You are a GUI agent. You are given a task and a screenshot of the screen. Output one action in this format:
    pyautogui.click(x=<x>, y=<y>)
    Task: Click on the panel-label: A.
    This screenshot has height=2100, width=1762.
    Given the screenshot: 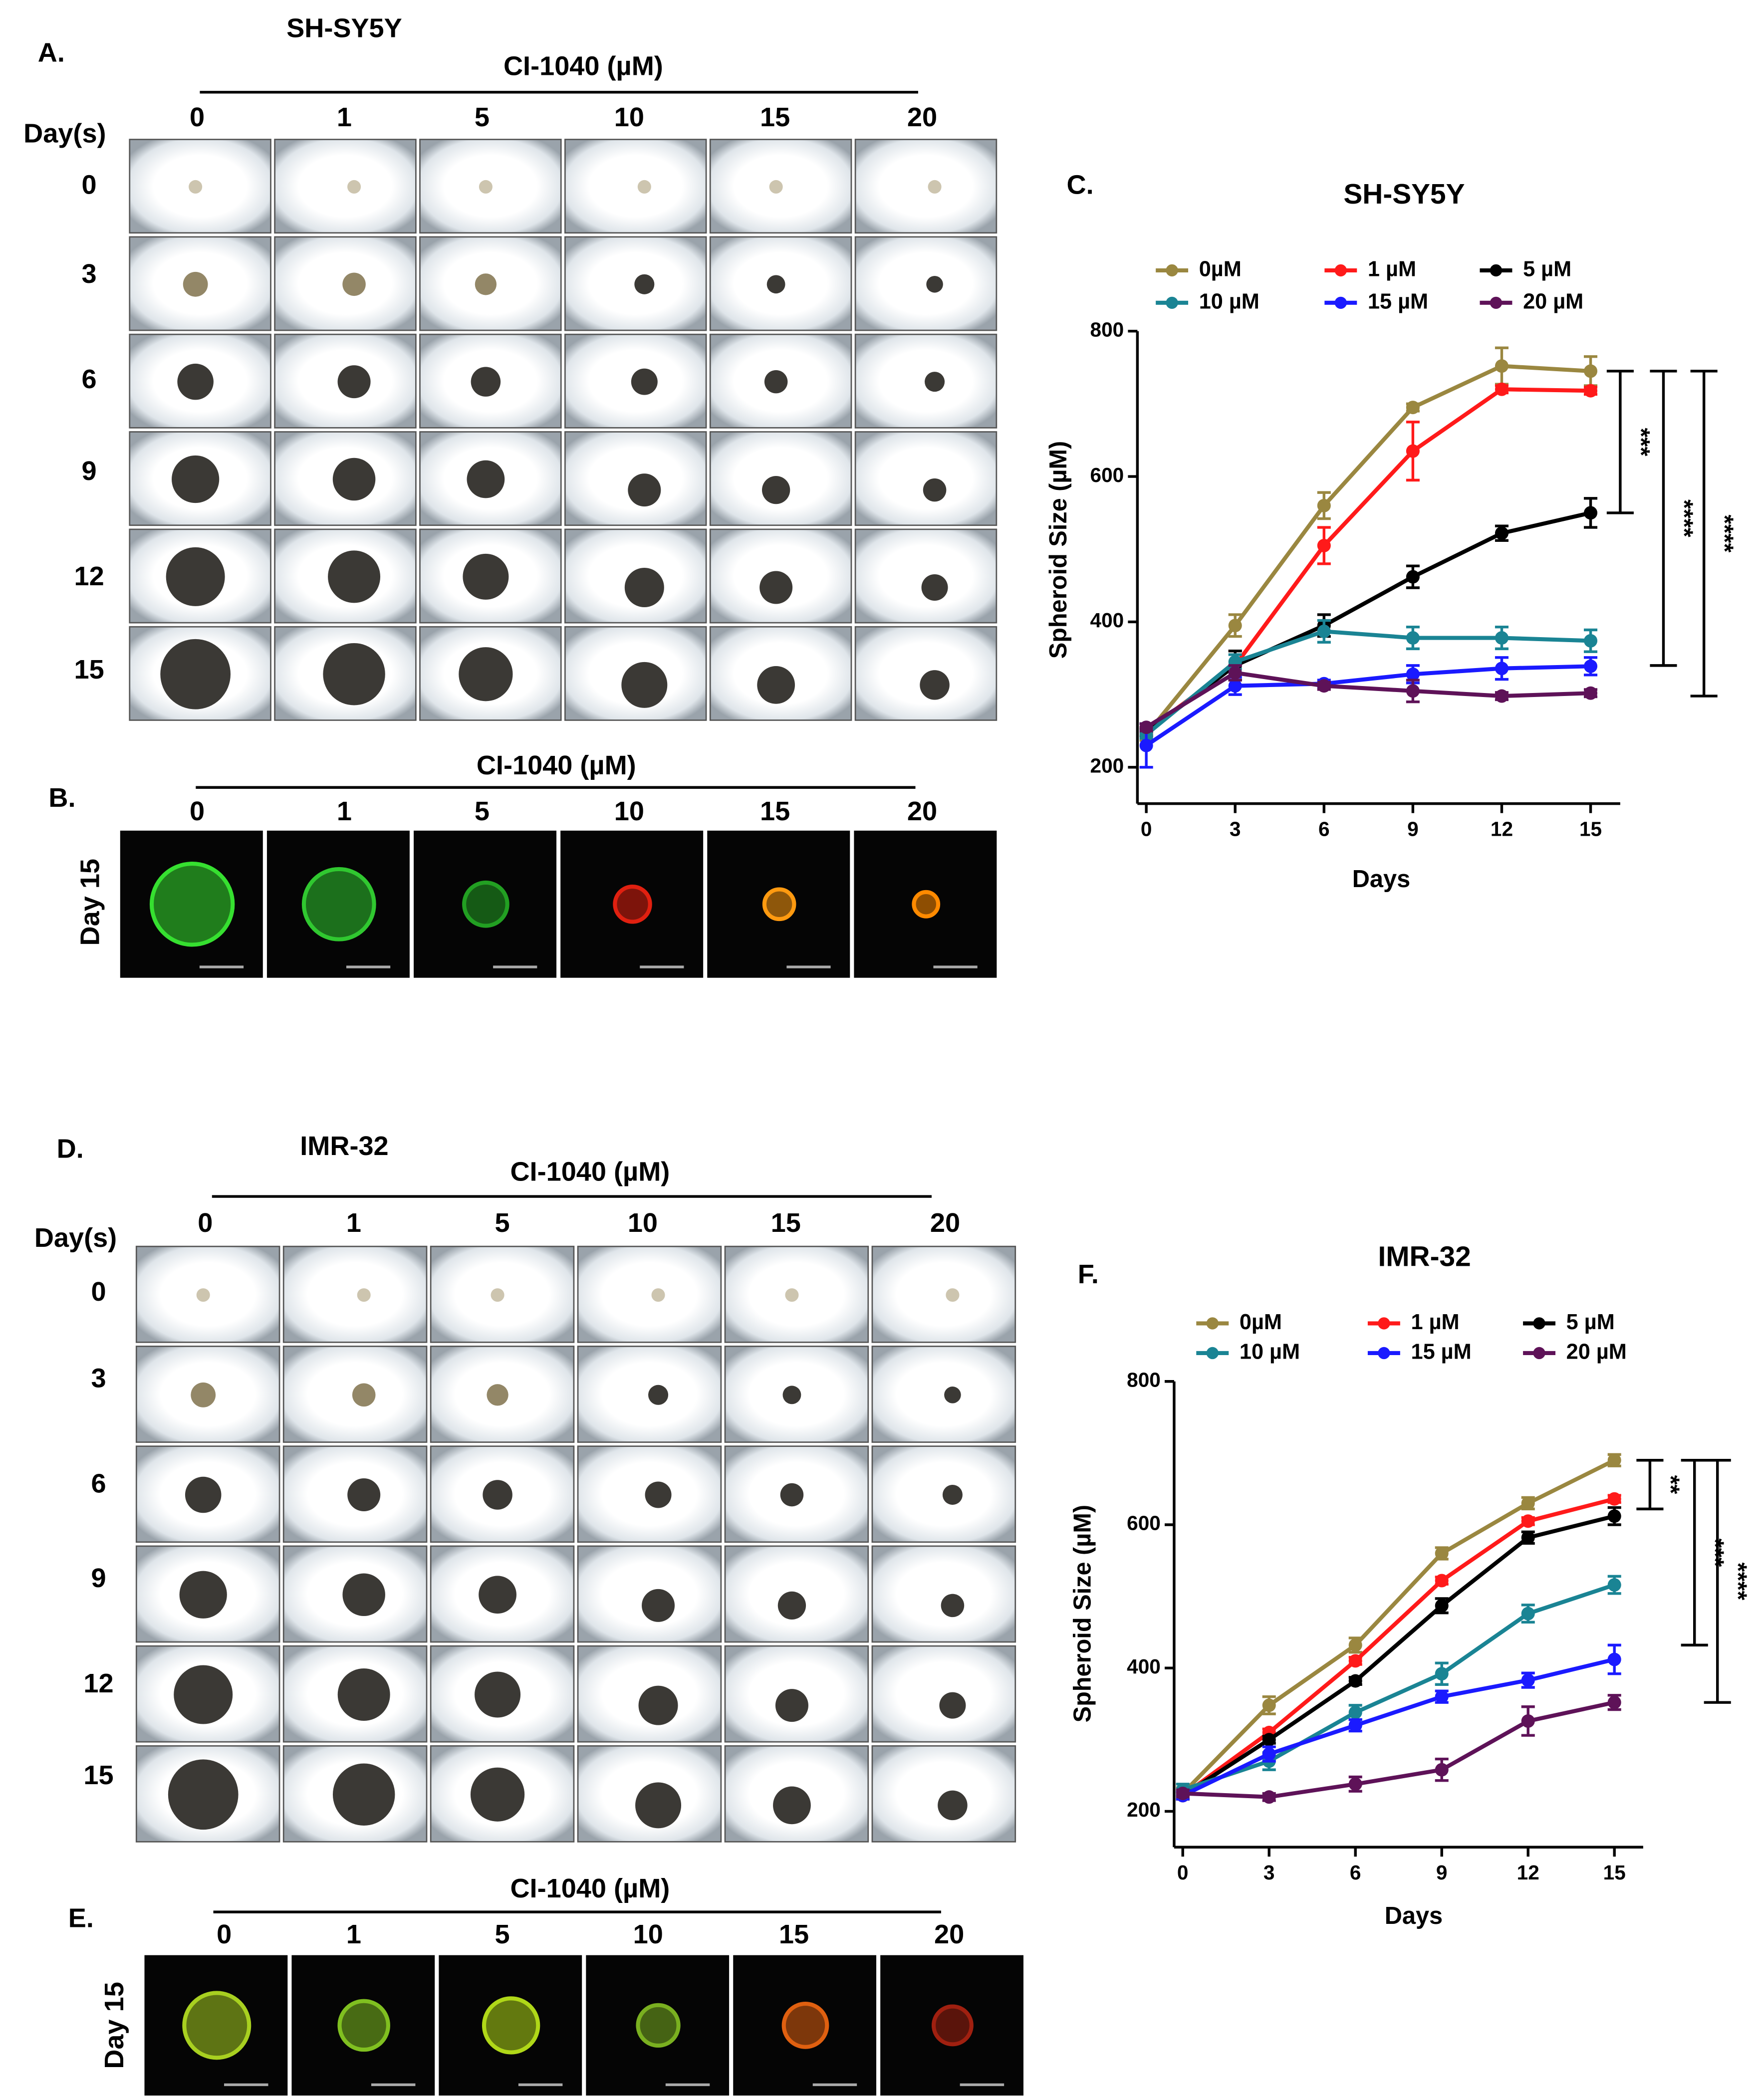 What is the action you would take?
    pyautogui.click(x=51, y=52)
    